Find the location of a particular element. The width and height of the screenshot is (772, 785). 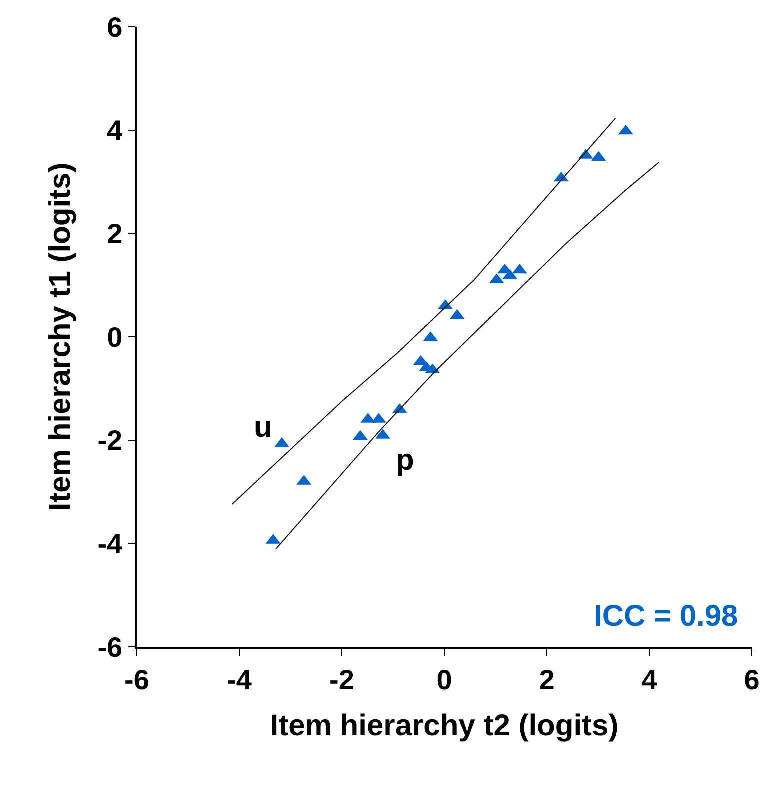

y-tick-label: -4 is located at coordinates (111, 544).